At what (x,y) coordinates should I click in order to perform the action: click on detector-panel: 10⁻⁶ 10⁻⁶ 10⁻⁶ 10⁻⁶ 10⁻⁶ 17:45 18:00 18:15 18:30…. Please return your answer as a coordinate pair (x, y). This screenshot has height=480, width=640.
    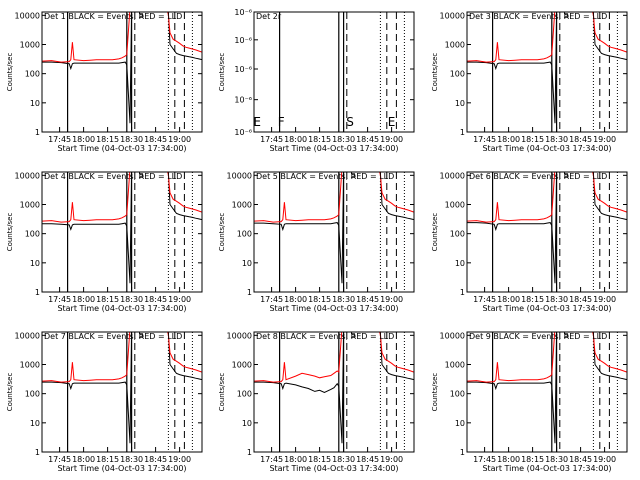
    Looking at the image, I should click on (316, 80).